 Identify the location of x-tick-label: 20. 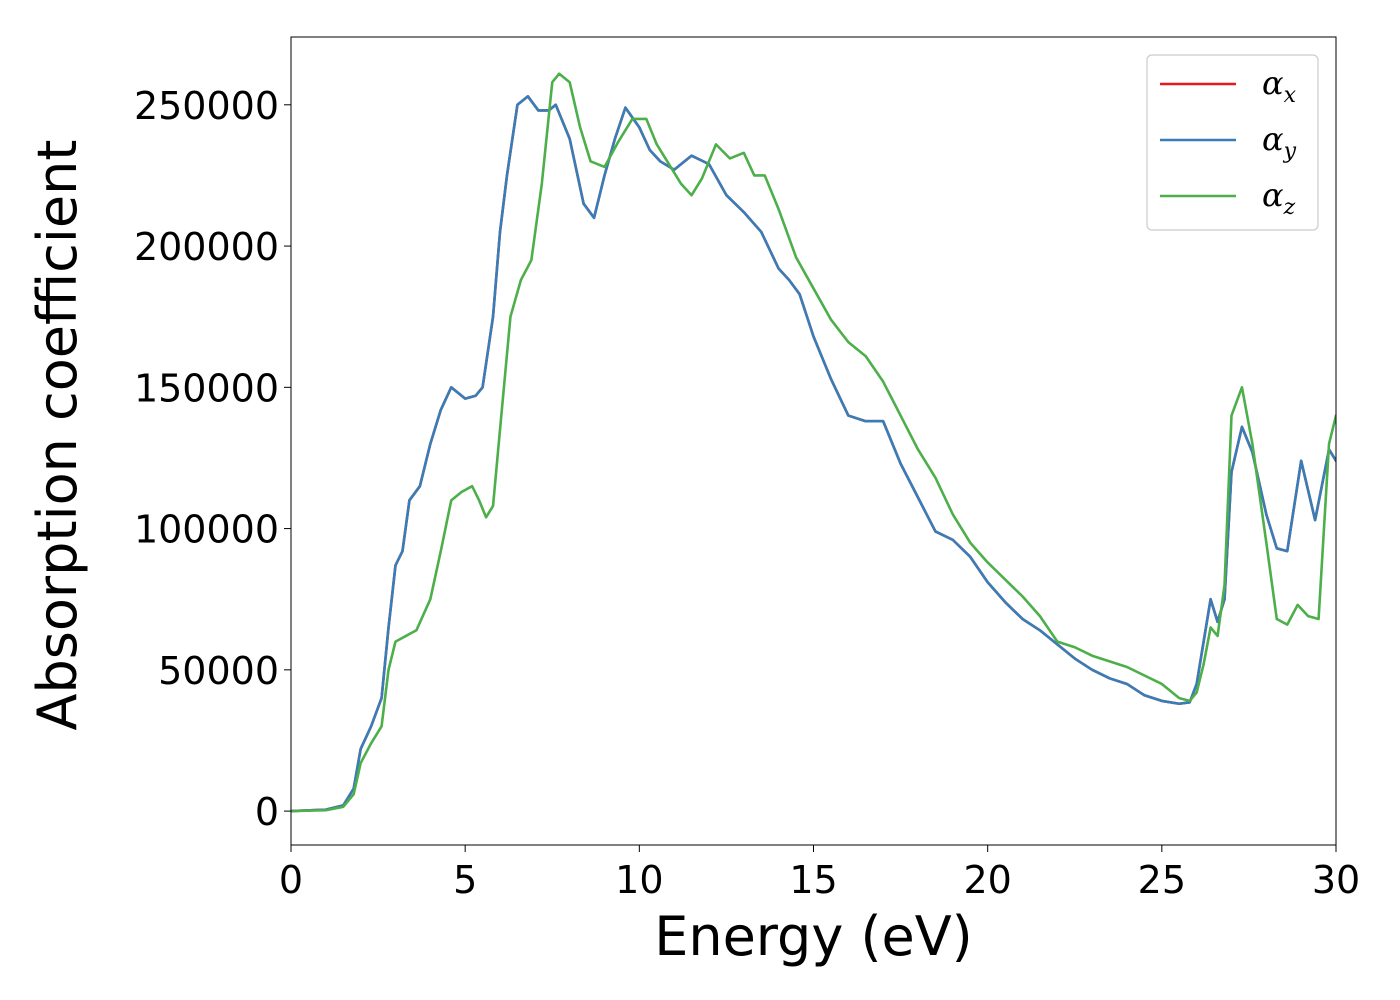
(987, 880).